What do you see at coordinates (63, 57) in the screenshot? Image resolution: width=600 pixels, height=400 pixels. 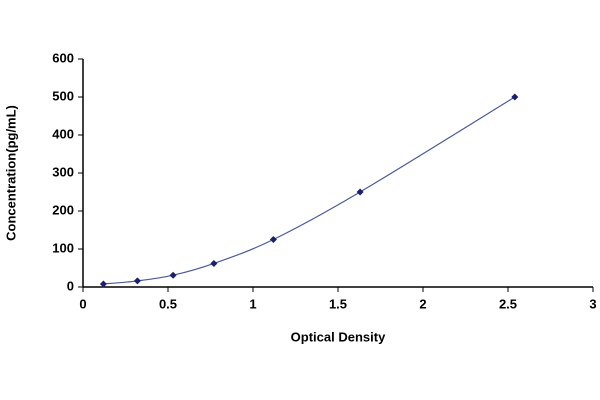 I see `y-tick-label: 600` at bounding box center [63, 57].